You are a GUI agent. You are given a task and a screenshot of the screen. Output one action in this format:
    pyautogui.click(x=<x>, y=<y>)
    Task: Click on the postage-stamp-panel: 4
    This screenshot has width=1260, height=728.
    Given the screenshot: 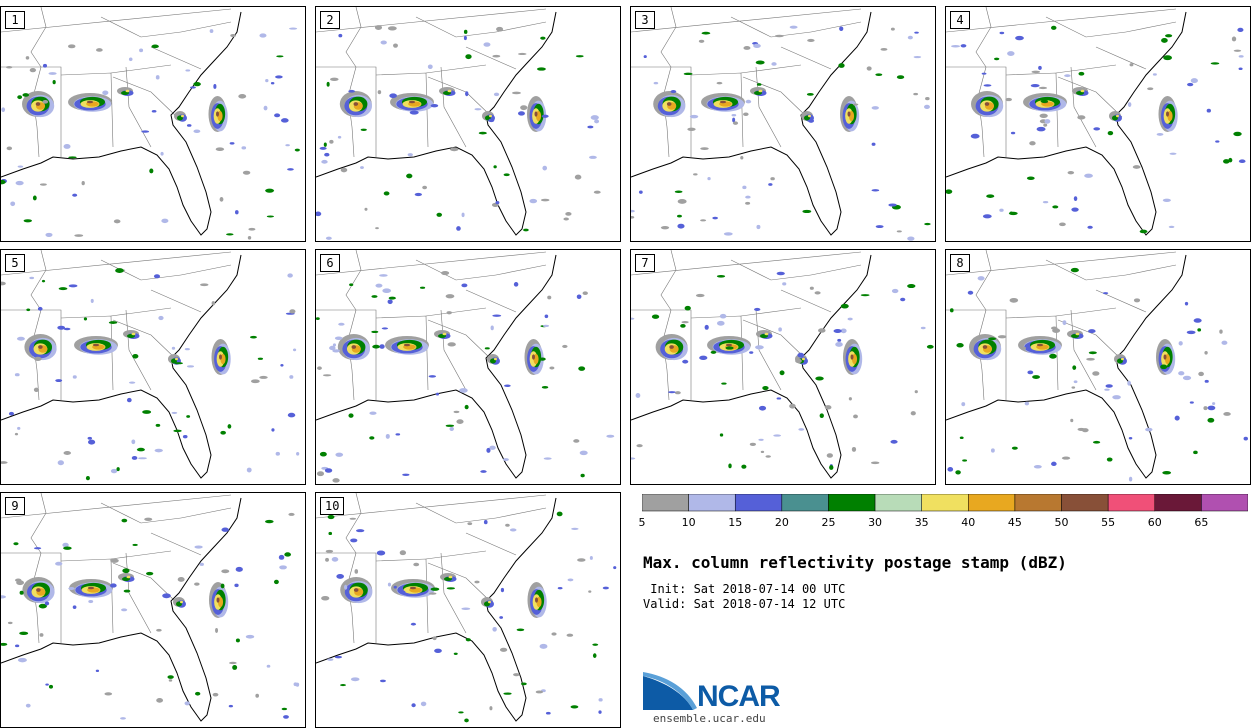 What is the action you would take?
    pyautogui.click(x=1098, y=124)
    